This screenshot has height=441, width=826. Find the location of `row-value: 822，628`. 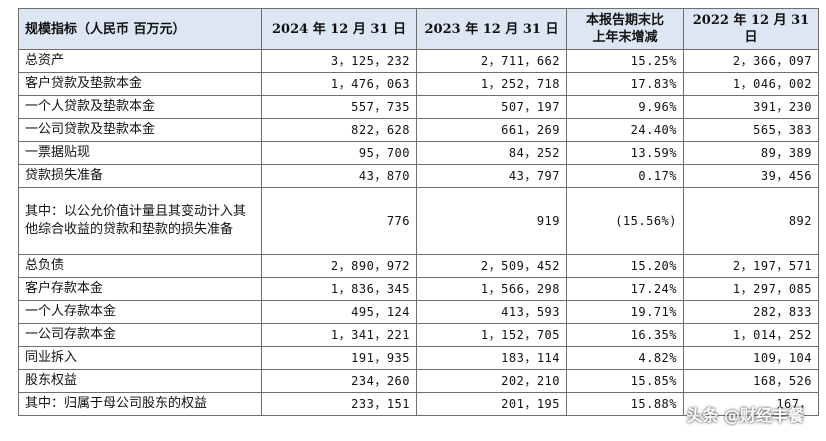

row-value: 822，628 is located at coordinates (339, 130).